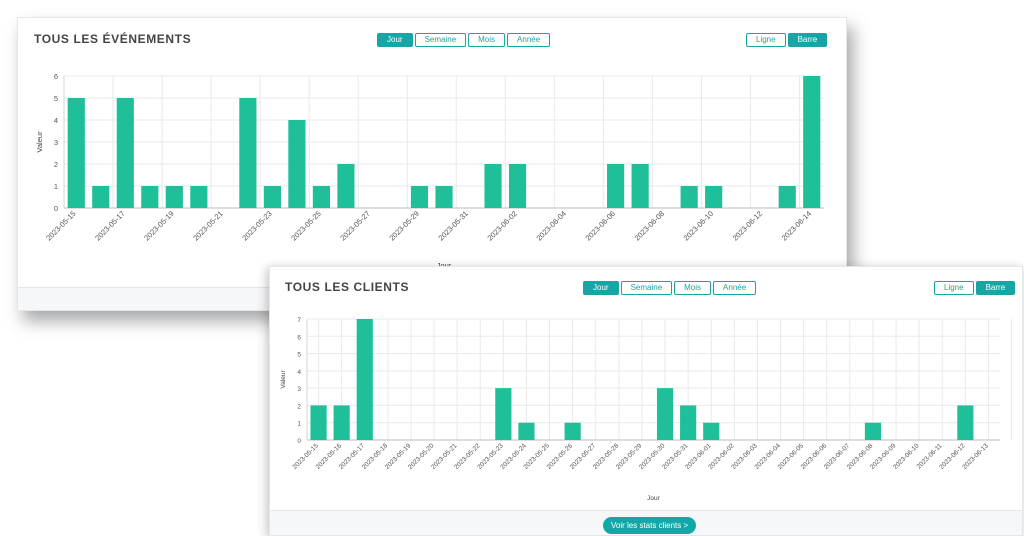 Image resolution: width=1024 pixels, height=536 pixels. I want to click on clients-type-buttons: Ligne Barre, so click(975, 288).